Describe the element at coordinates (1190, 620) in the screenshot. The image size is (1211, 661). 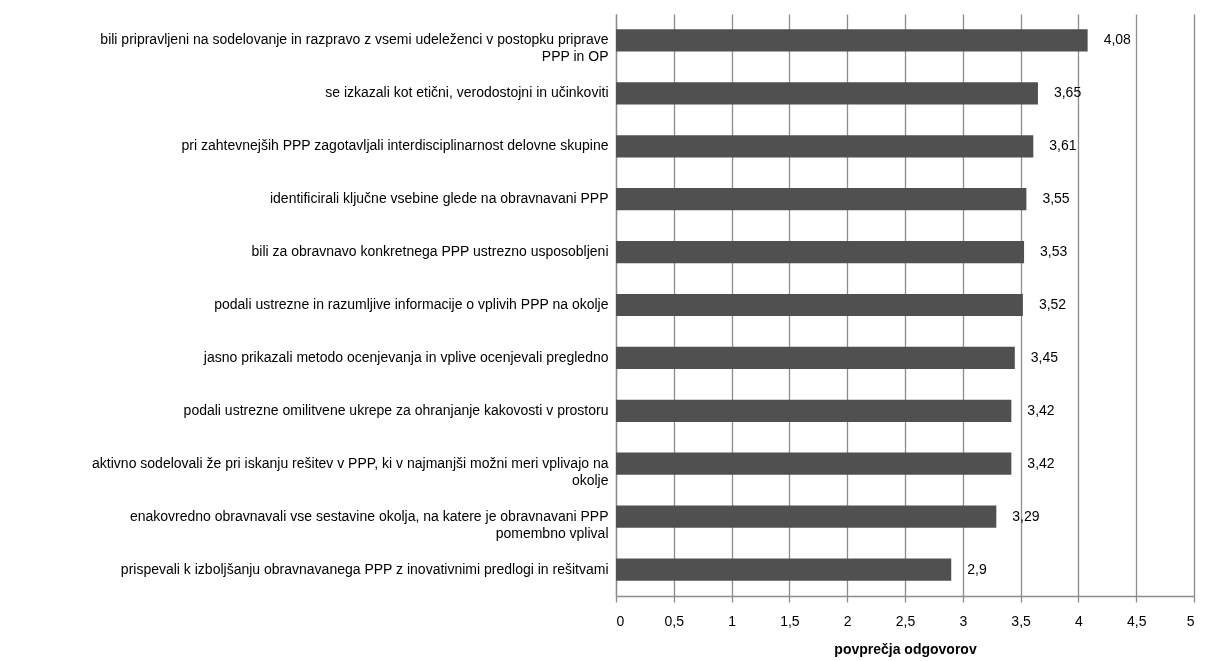
I see `x-tick-label: 5` at that location.